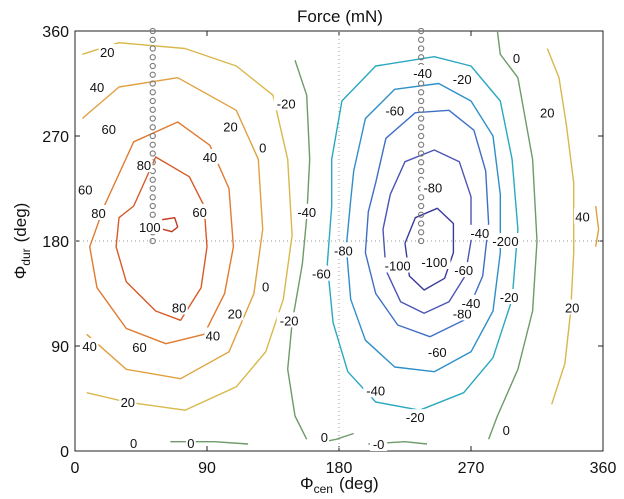 The image size is (624, 499). I want to click on x-tick-label: 90, so click(207, 468).